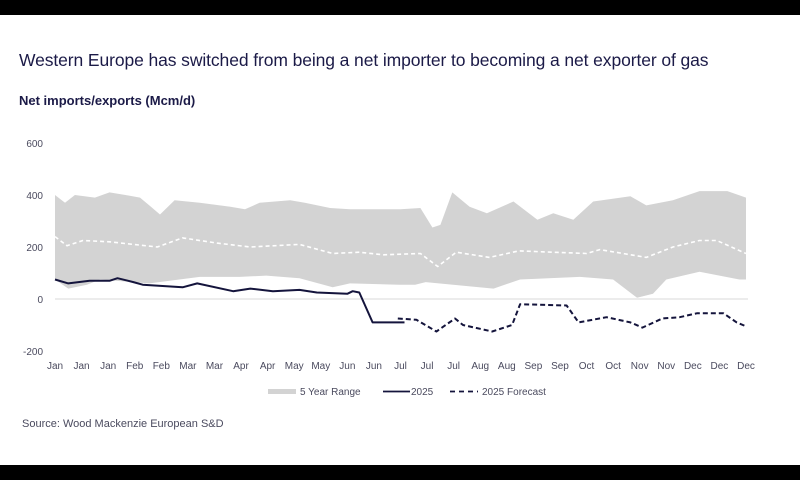 The width and height of the screenshot is (800, 480). What do you see at coordinates (34, 196) in the screenshot?
I see `y-tick-label: 400` at bounding box center [34, 196].